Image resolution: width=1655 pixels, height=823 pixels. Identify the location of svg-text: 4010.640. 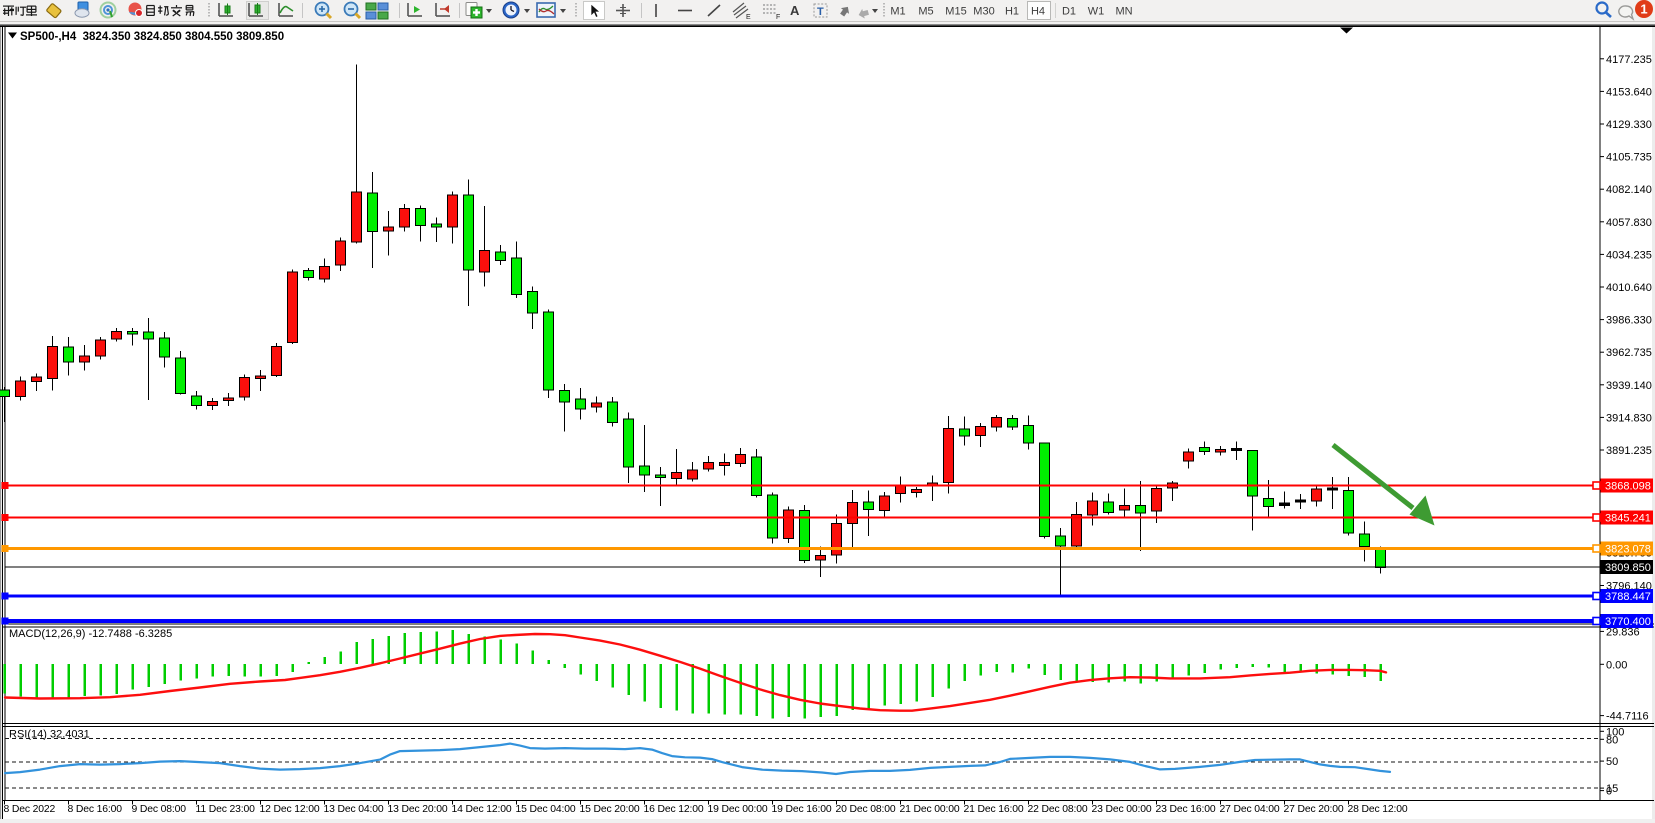
(1629, 288).